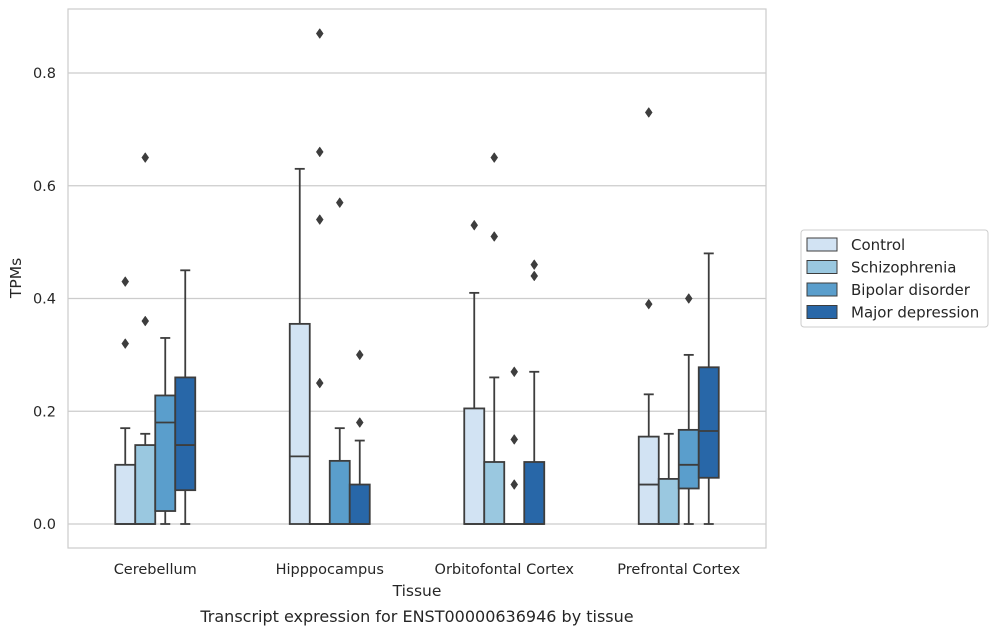 Image resolution: width=997 pixels, height=638 pixels. Describe the element at coordinates (44, 412) in the screenshot. I see `y-tick-label: 0.2` at that location.